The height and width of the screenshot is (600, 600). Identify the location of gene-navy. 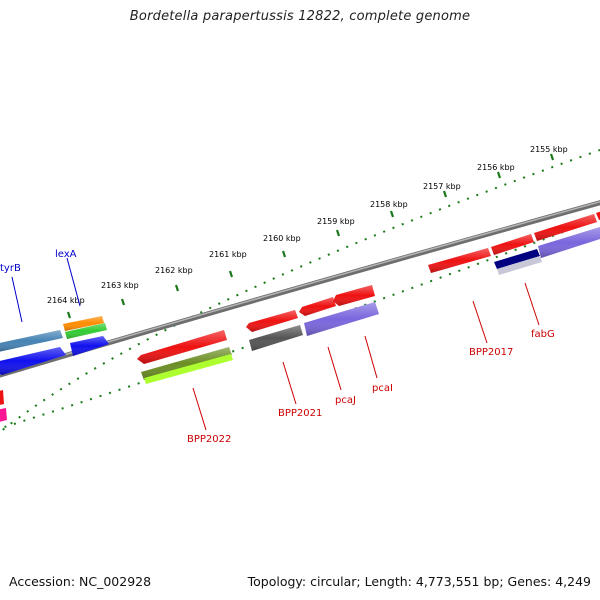
(517, 259).